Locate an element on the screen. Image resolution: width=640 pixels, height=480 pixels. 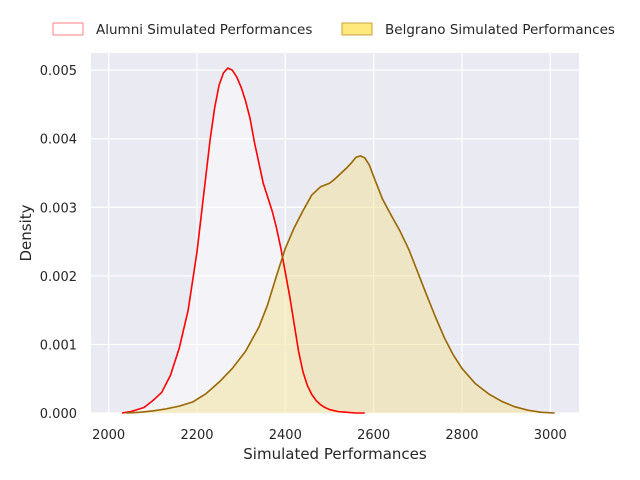
x-tick-label-1: 2200 is located at coordinates (196, 435).